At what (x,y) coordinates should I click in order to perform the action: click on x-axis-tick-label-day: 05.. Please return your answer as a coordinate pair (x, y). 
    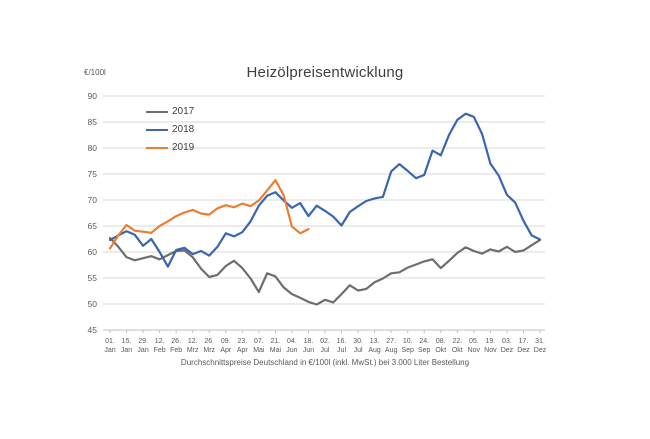
    Looking at the image, I should click on (474, 341).